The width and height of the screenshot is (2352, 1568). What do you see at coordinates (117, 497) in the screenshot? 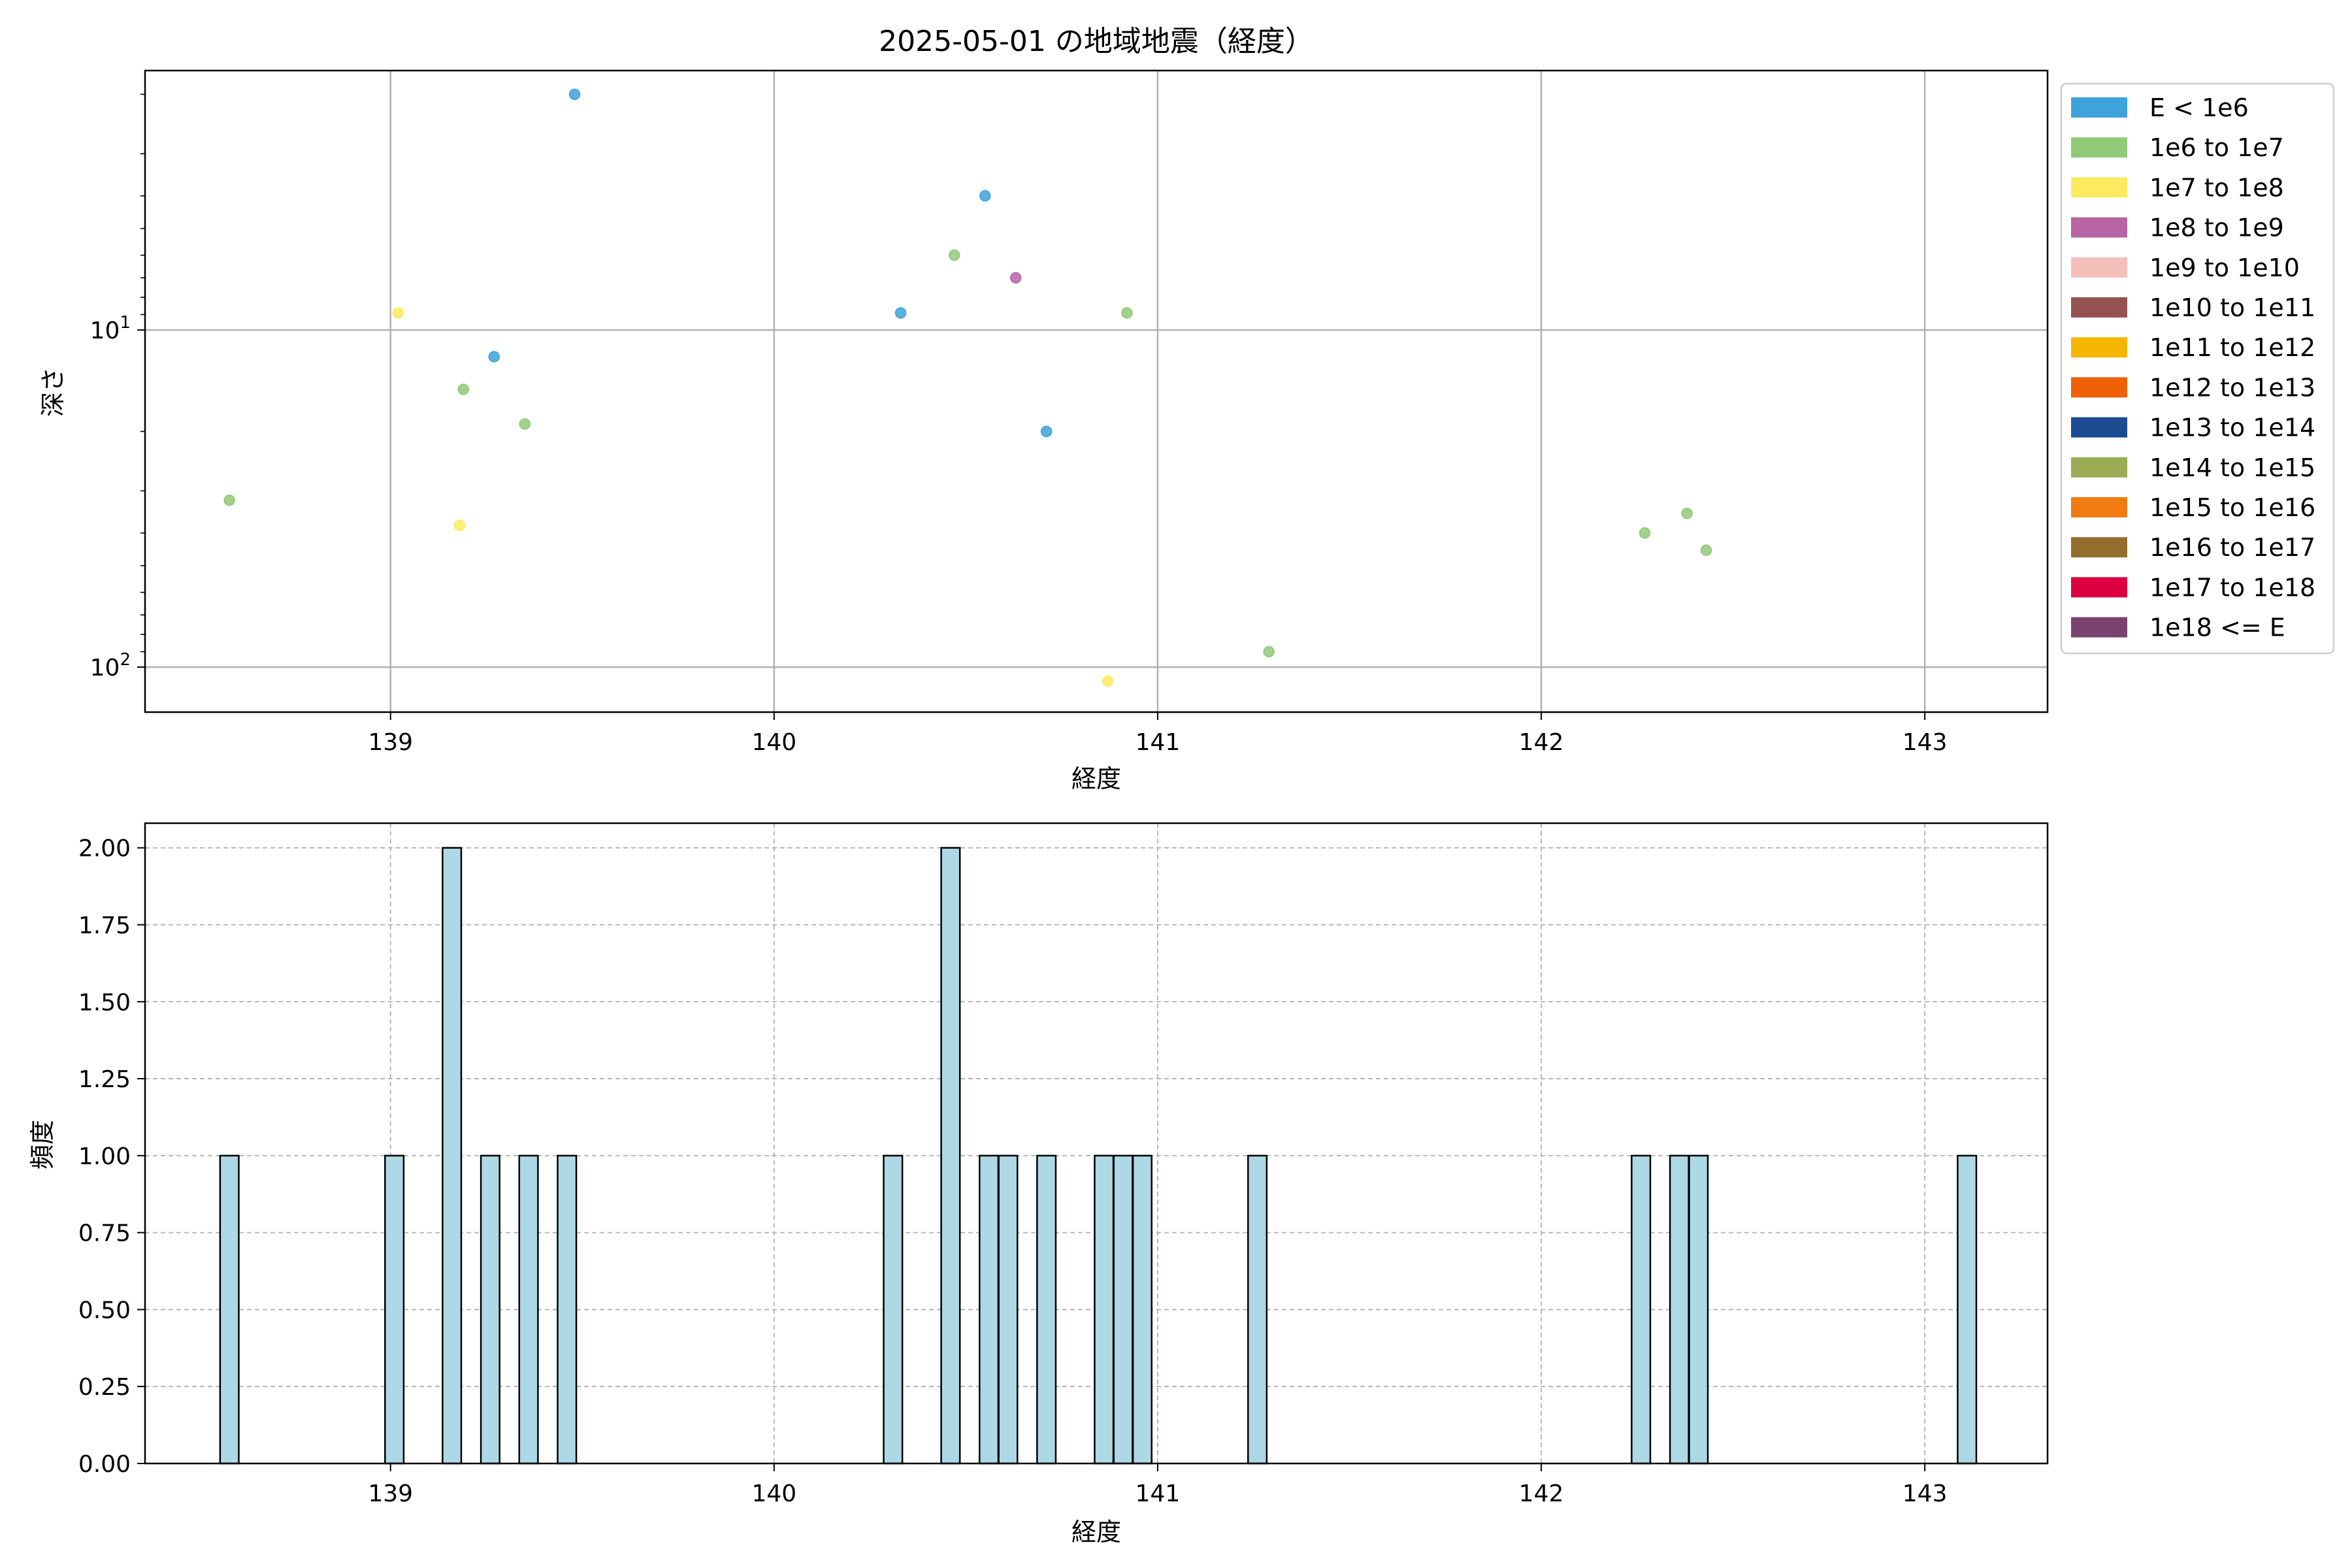
I see `scatter-y-ticks: 10¹ 10²` at bounding box center [117, 497].